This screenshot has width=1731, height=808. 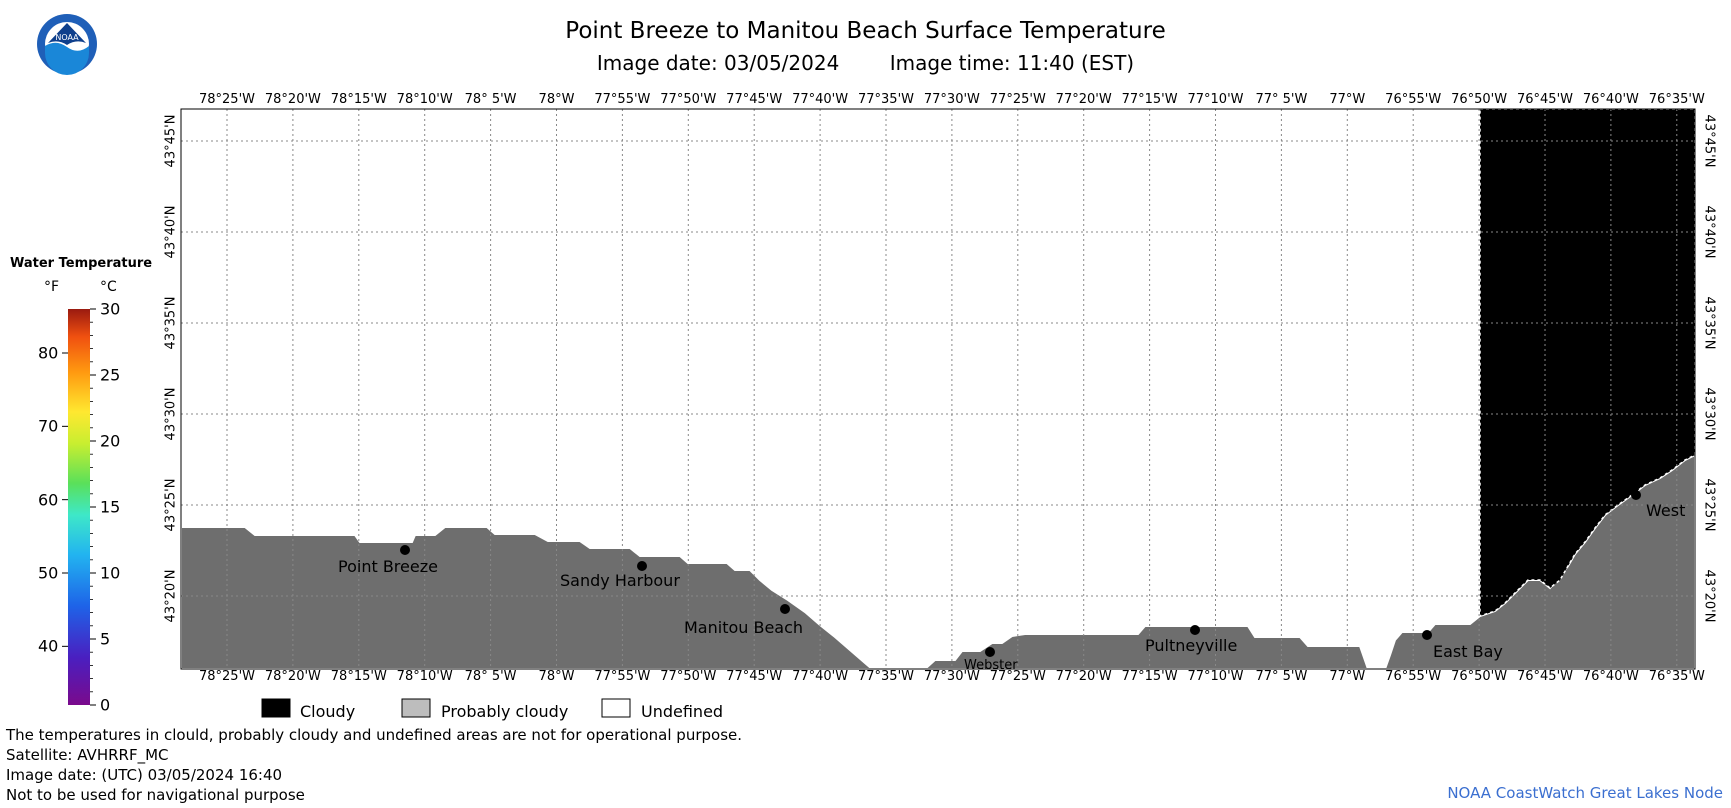 What do you see at coordinates (991, 663) in the screenshot?
I see `place-webster: Webster` at bounding box center [991, 663].